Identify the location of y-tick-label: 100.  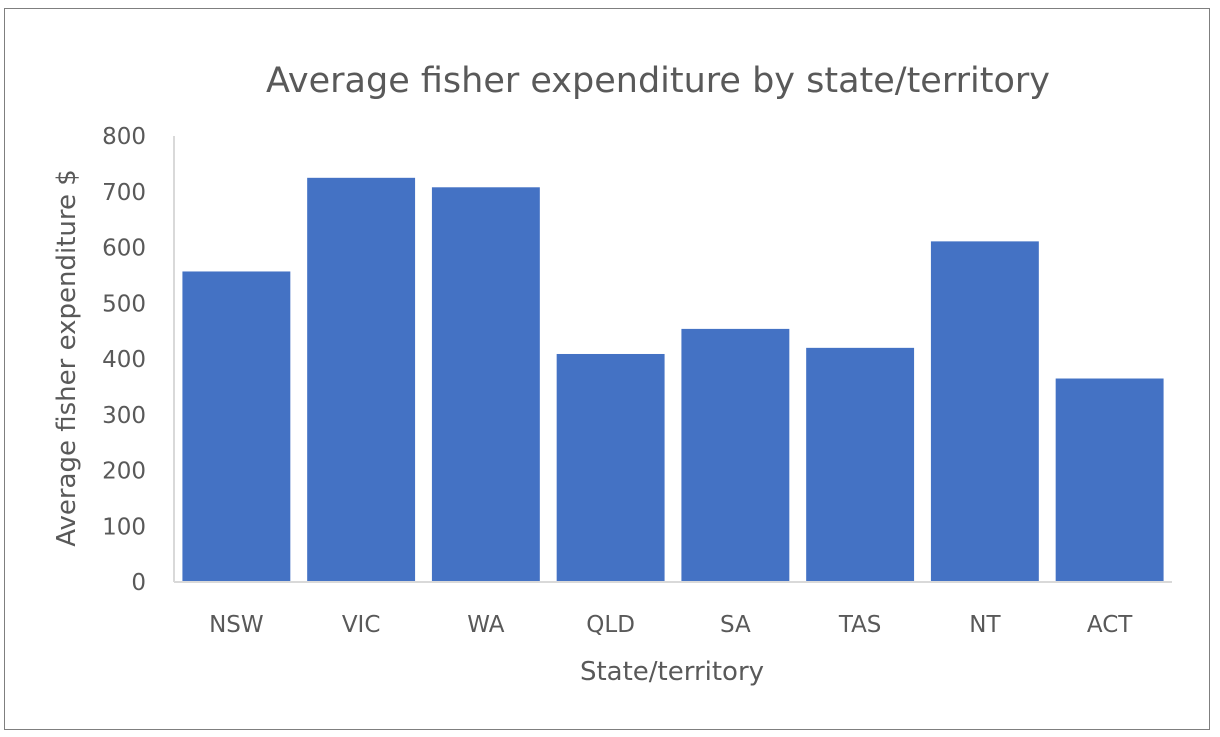
(124, 527).